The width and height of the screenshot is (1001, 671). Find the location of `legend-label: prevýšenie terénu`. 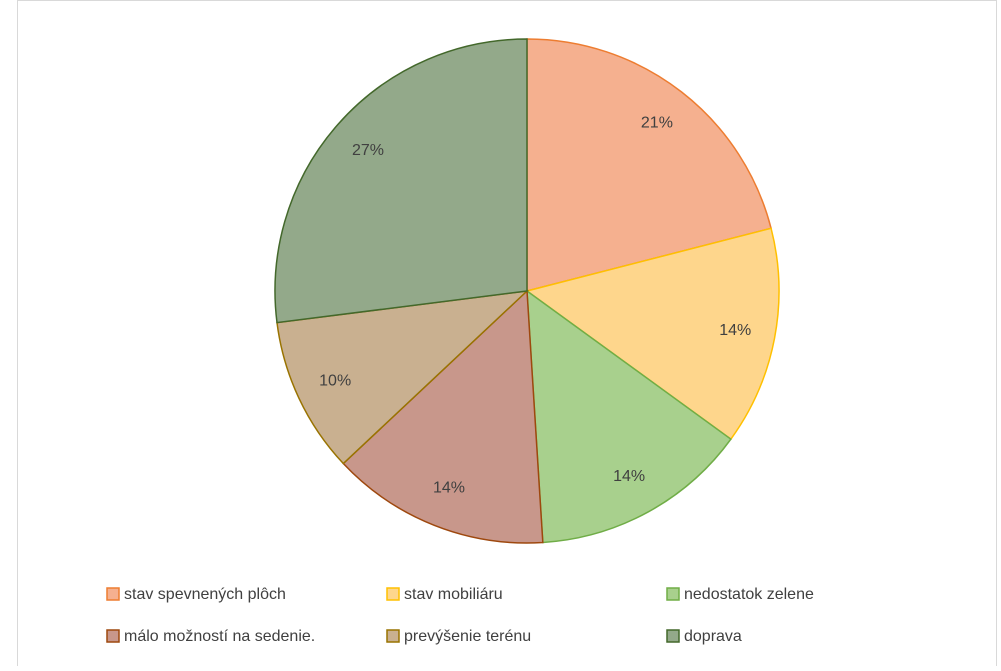

legend-label: prevýšenie terénu is located at coordinates (467, 636).